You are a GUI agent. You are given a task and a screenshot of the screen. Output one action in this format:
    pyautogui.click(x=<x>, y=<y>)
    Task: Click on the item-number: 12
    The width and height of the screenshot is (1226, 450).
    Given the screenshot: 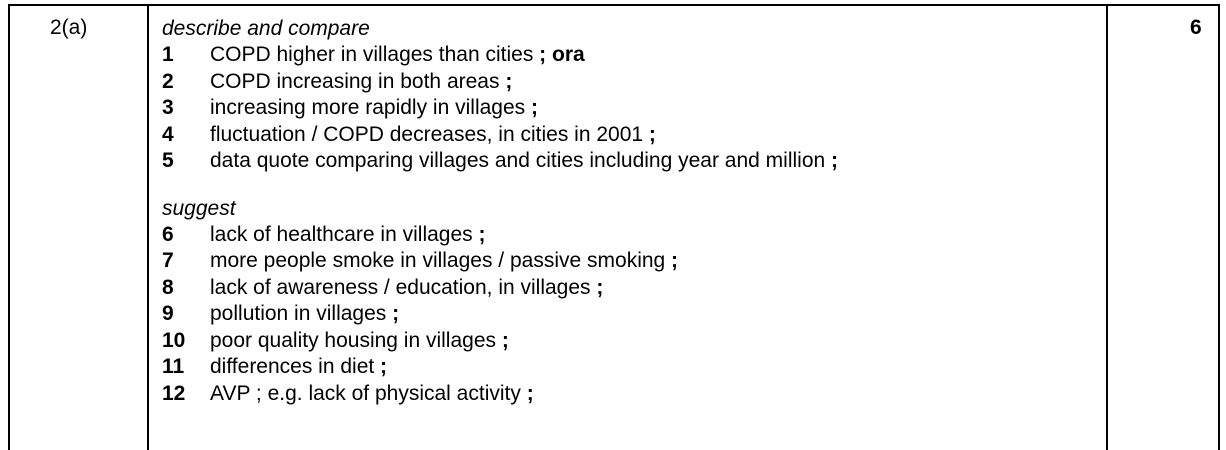 What is the action you would take?
    pyautogui.click(x=174, y=393)
    